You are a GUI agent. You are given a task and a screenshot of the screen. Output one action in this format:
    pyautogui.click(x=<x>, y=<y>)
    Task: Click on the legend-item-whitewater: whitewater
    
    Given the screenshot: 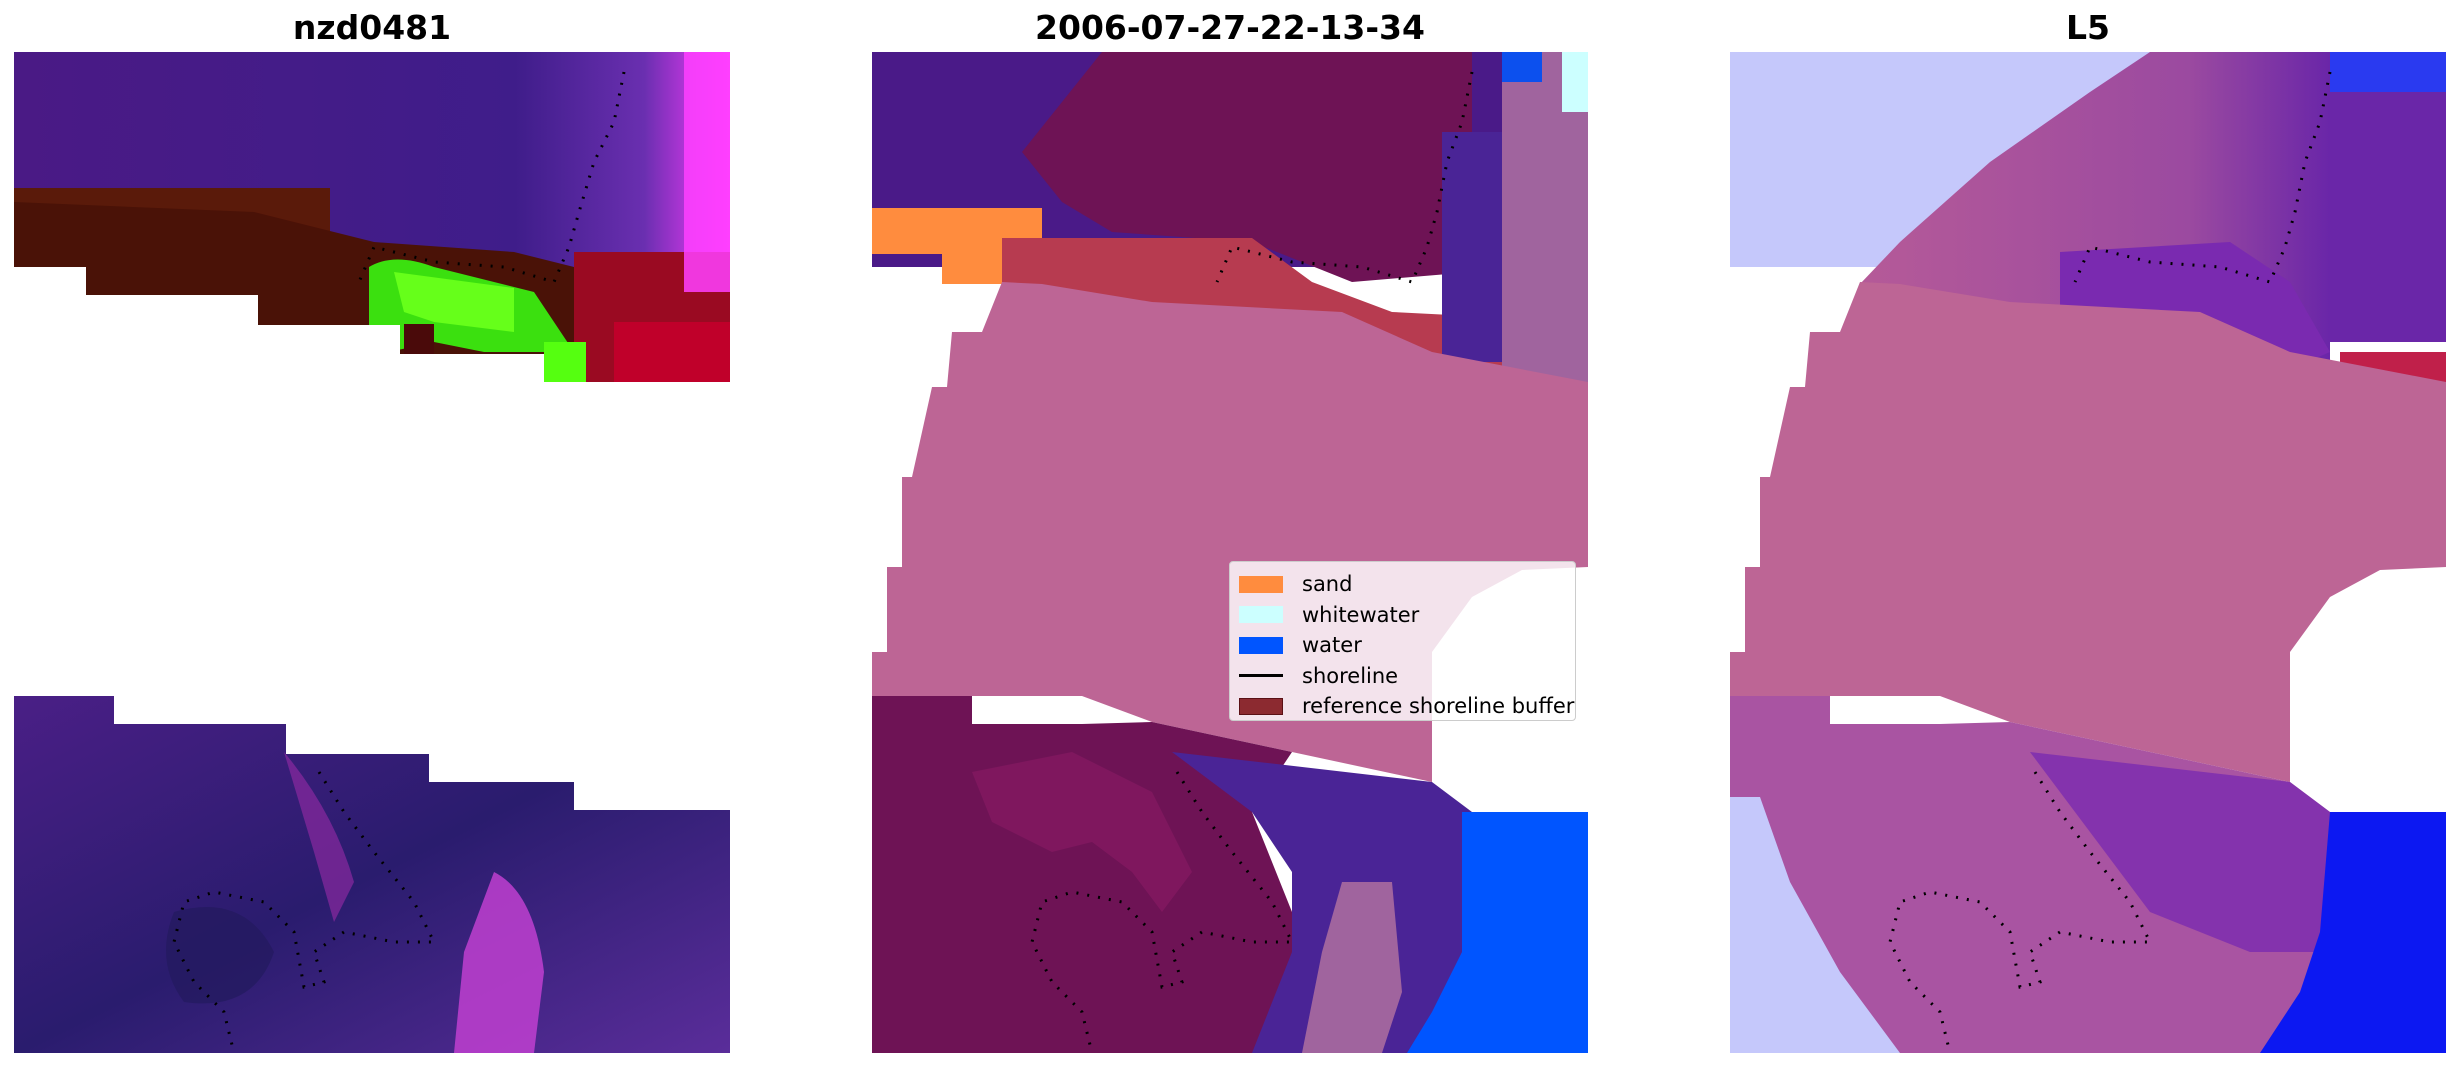 What is the action you would take?
    pyautogui.click(x=1407, y=615)
    